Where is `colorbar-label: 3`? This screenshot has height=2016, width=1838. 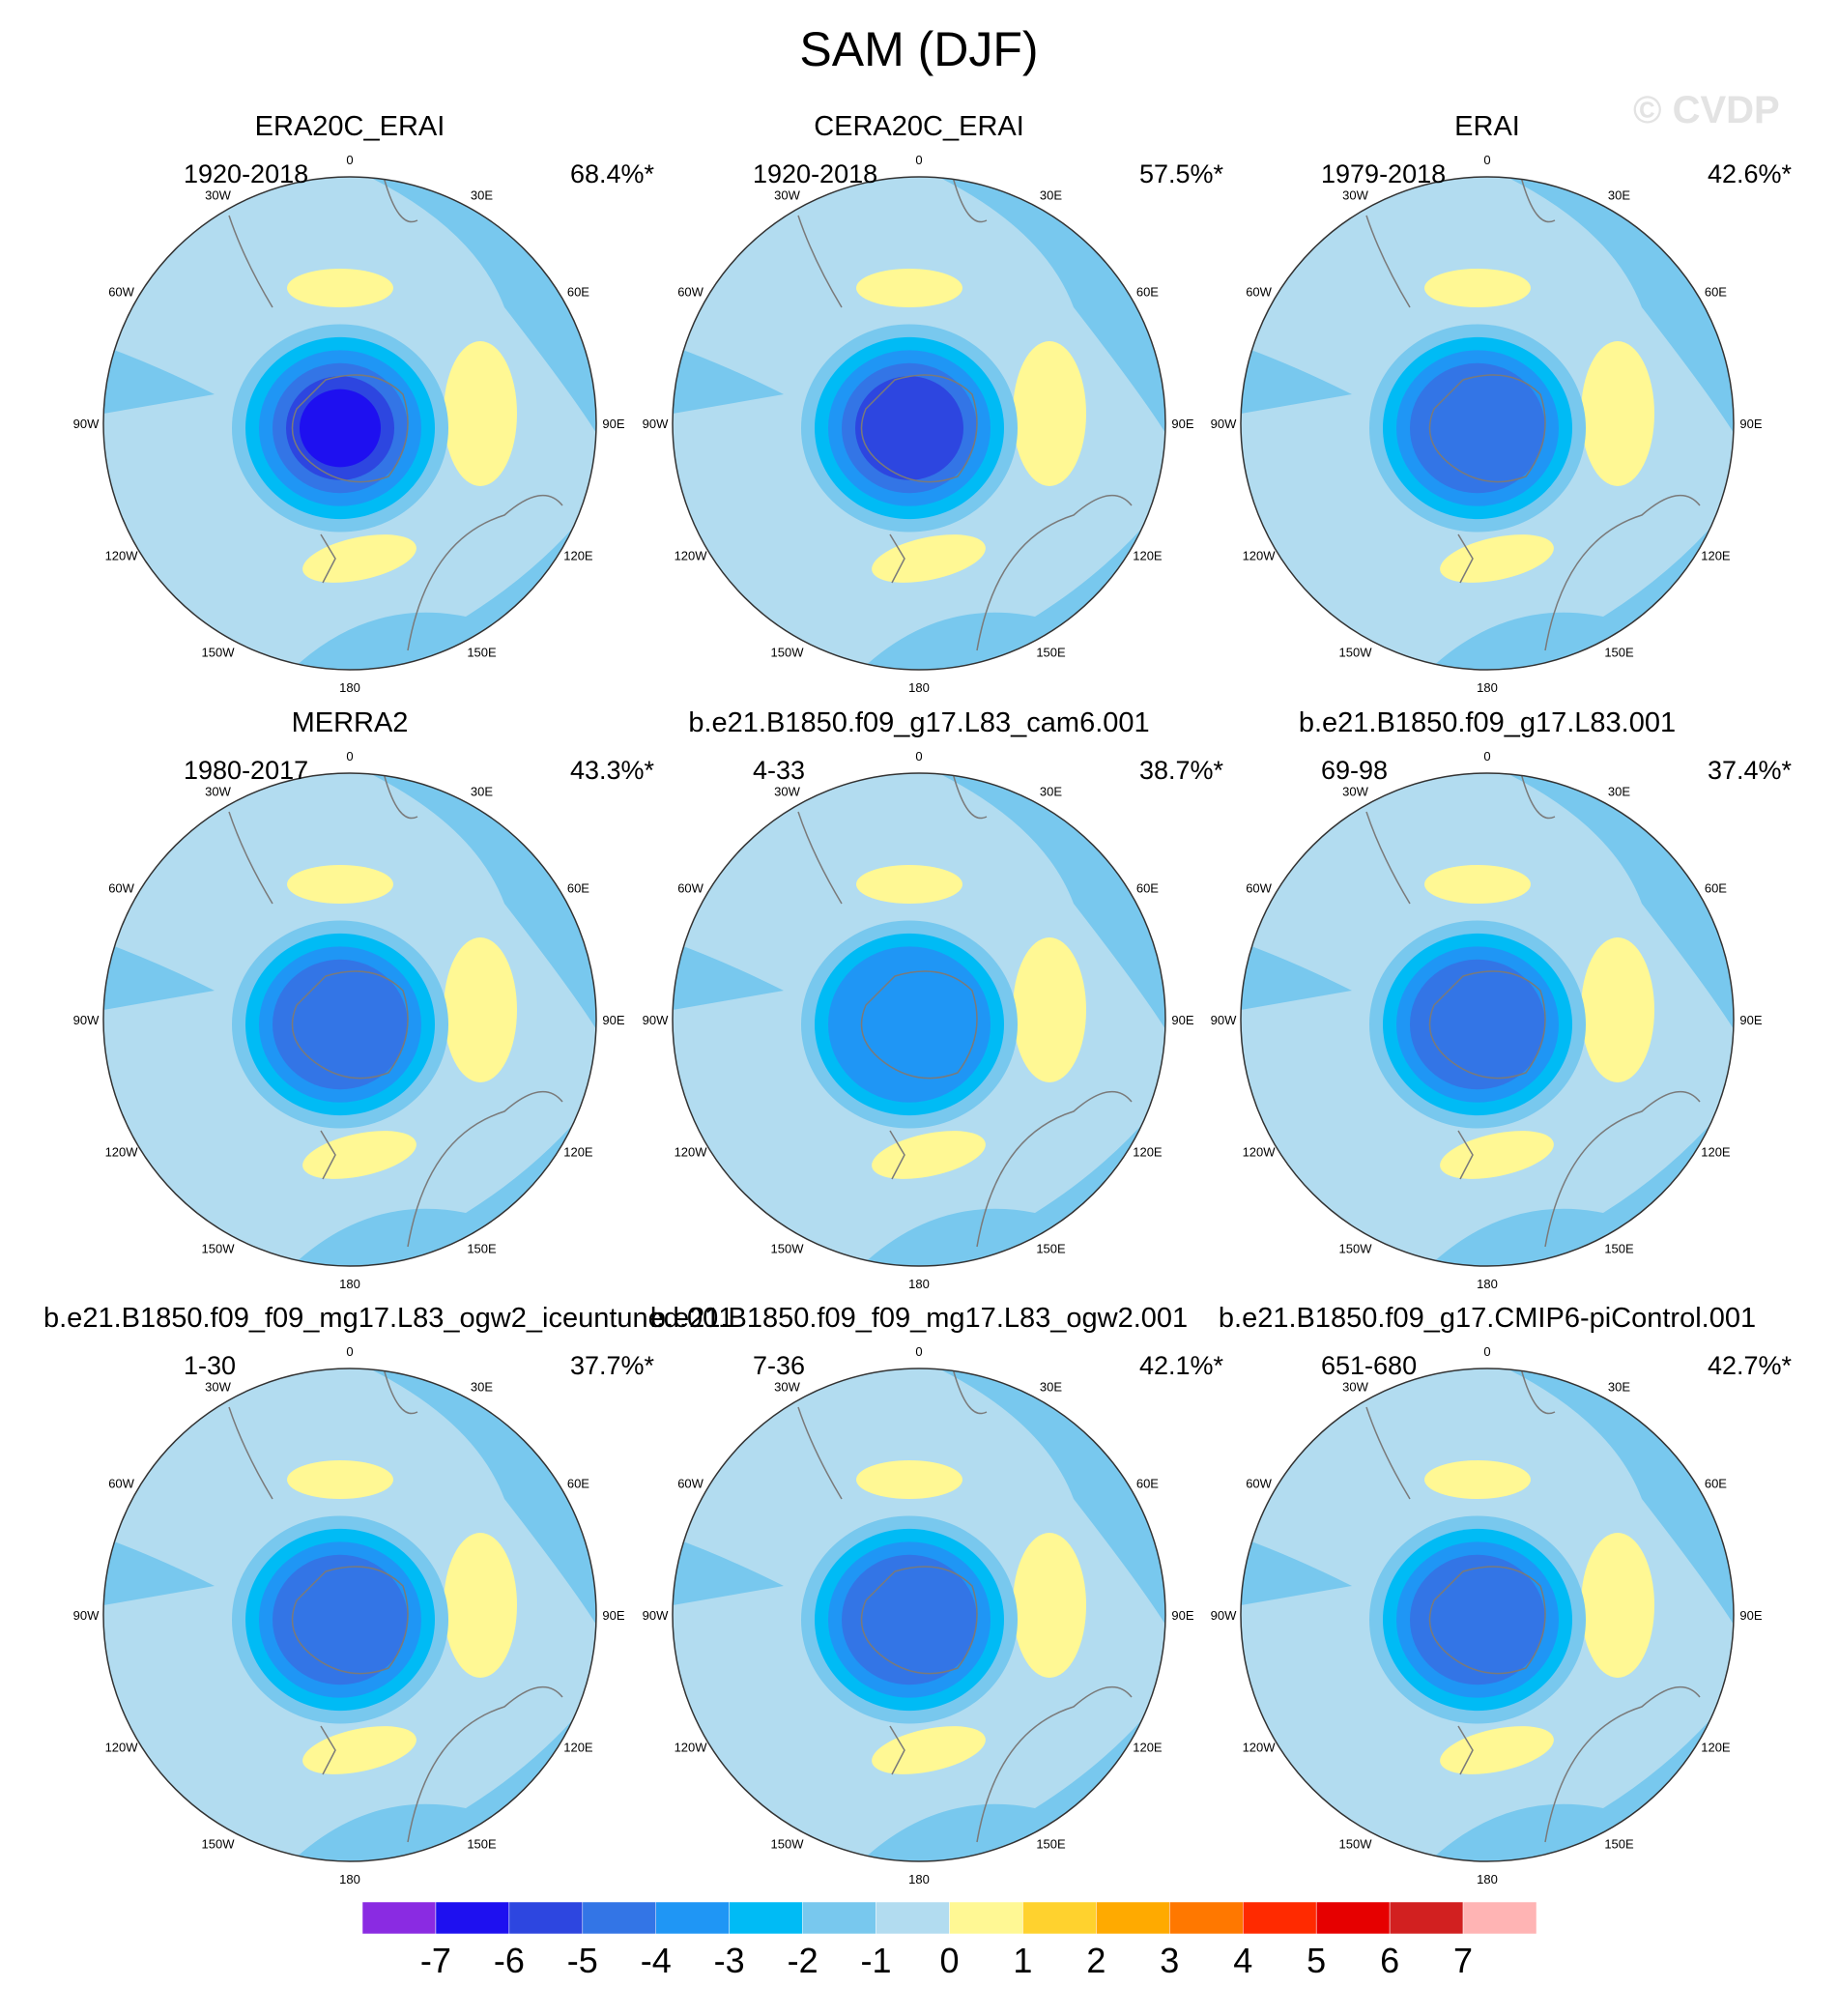 colorbar-label: 3 is located at coordinates (1169, 1961).